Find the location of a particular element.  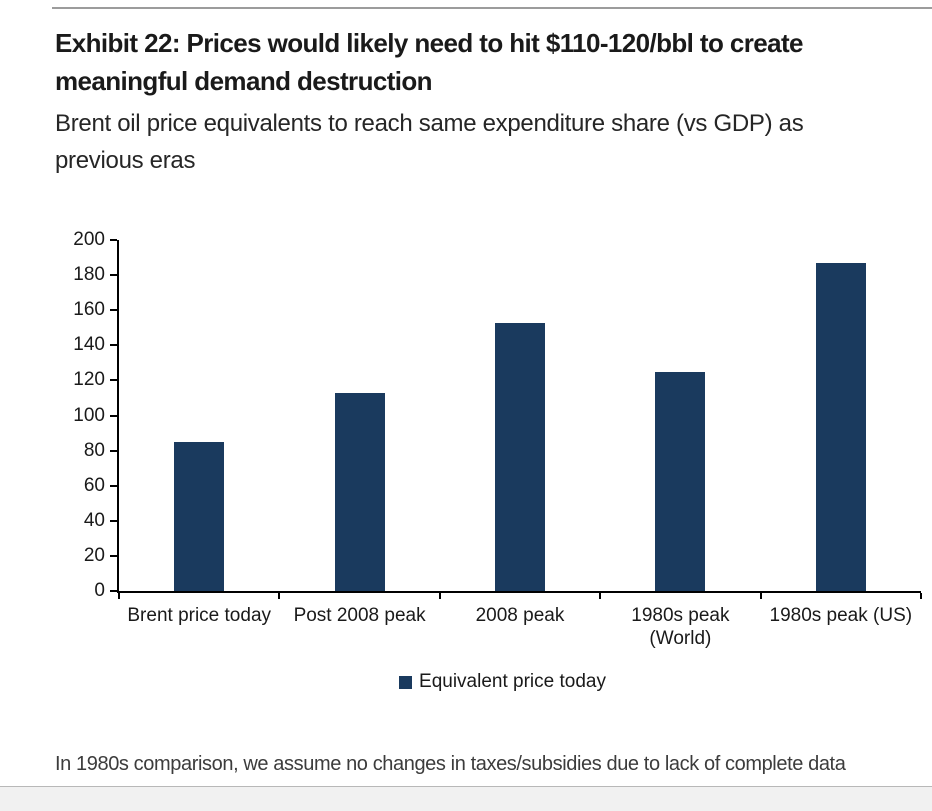

x-axis-category-label: 1980s peak (US) is located at coordinates (841, 615).